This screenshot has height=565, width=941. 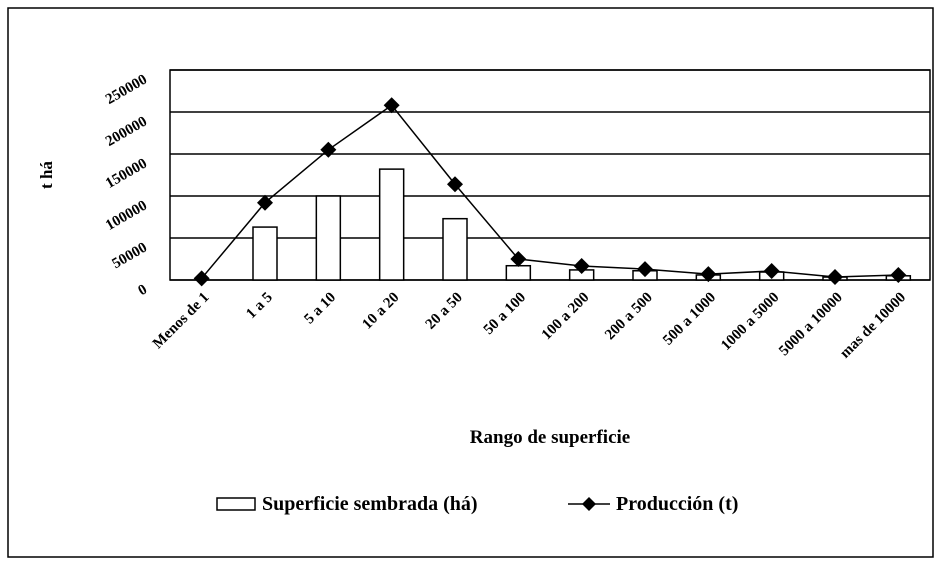 I want to click on legend-label: Producción (t), so click(x=677, y=504).